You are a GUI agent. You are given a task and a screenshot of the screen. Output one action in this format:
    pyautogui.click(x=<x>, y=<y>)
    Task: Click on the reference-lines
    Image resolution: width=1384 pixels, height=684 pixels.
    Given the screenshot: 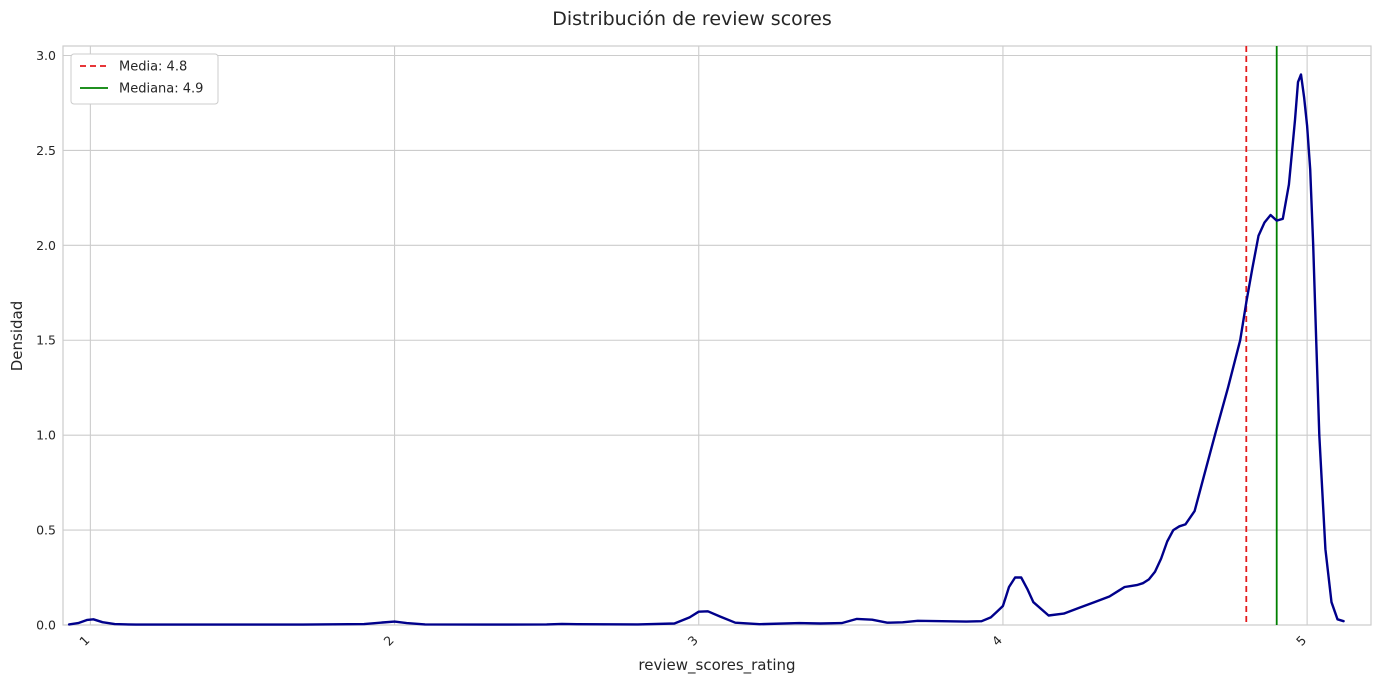 What is the action you would take?
    pyautogui.click(x=1261, y=335)
    